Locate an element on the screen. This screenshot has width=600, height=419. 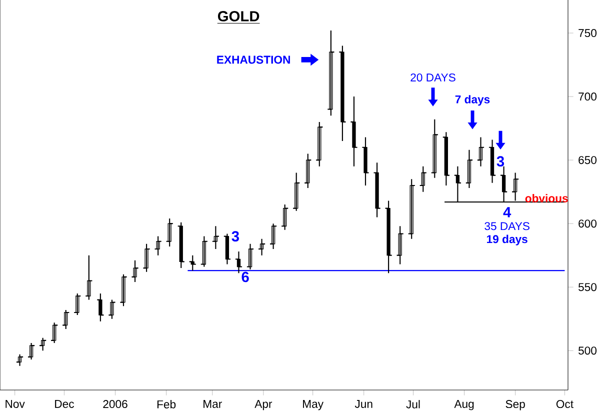
x-tick-label: May is located at coordinates (313, 405).